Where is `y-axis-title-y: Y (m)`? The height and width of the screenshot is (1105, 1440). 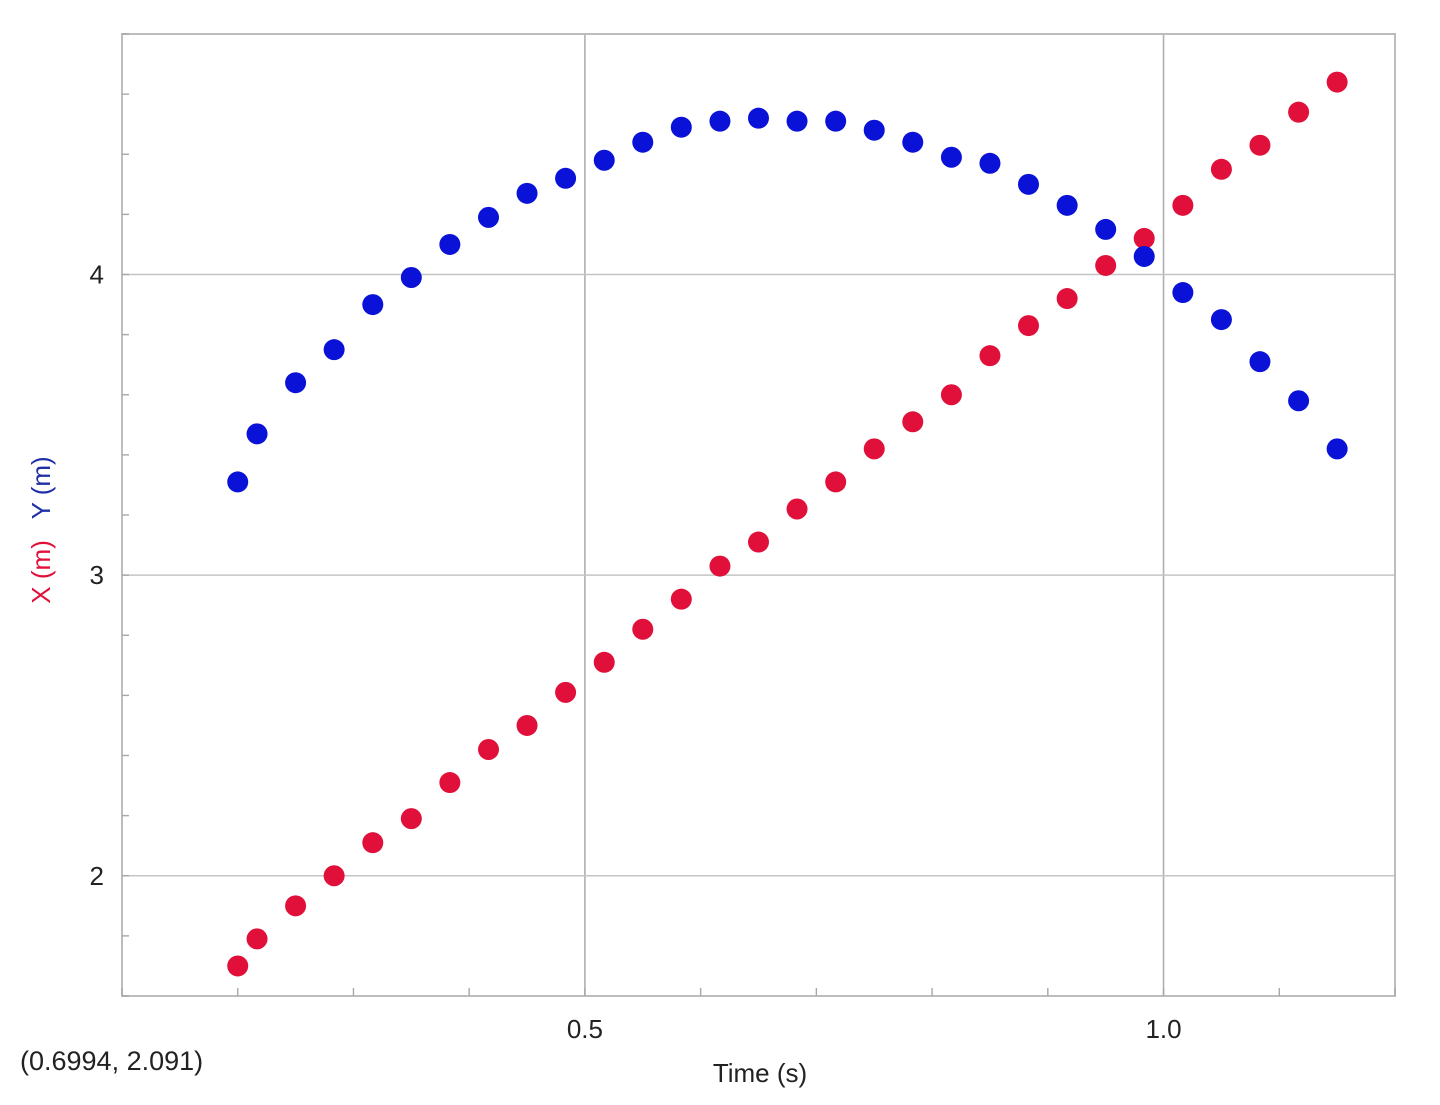
y-axis-title-y: Y (m) is located at coordinates (41, 487).